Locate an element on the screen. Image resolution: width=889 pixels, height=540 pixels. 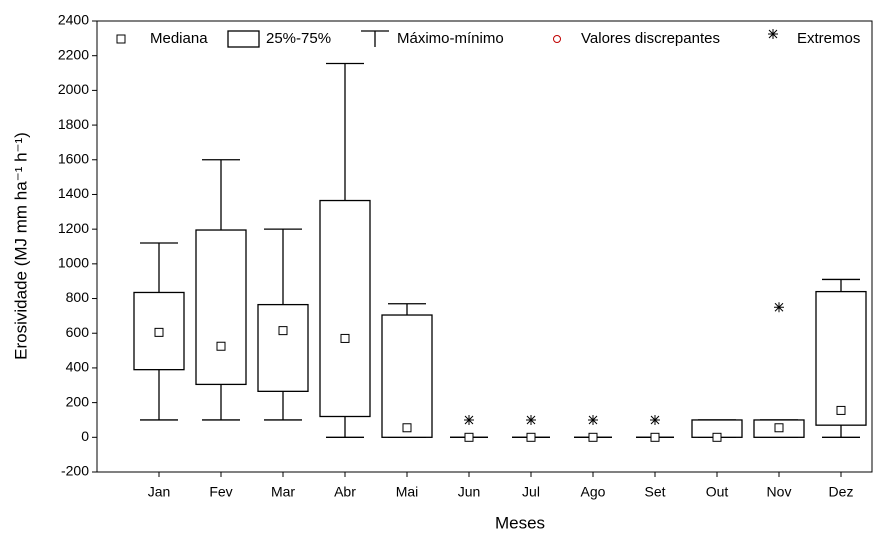
y-tick-label: 2400 is located at coordinates (73, 20).